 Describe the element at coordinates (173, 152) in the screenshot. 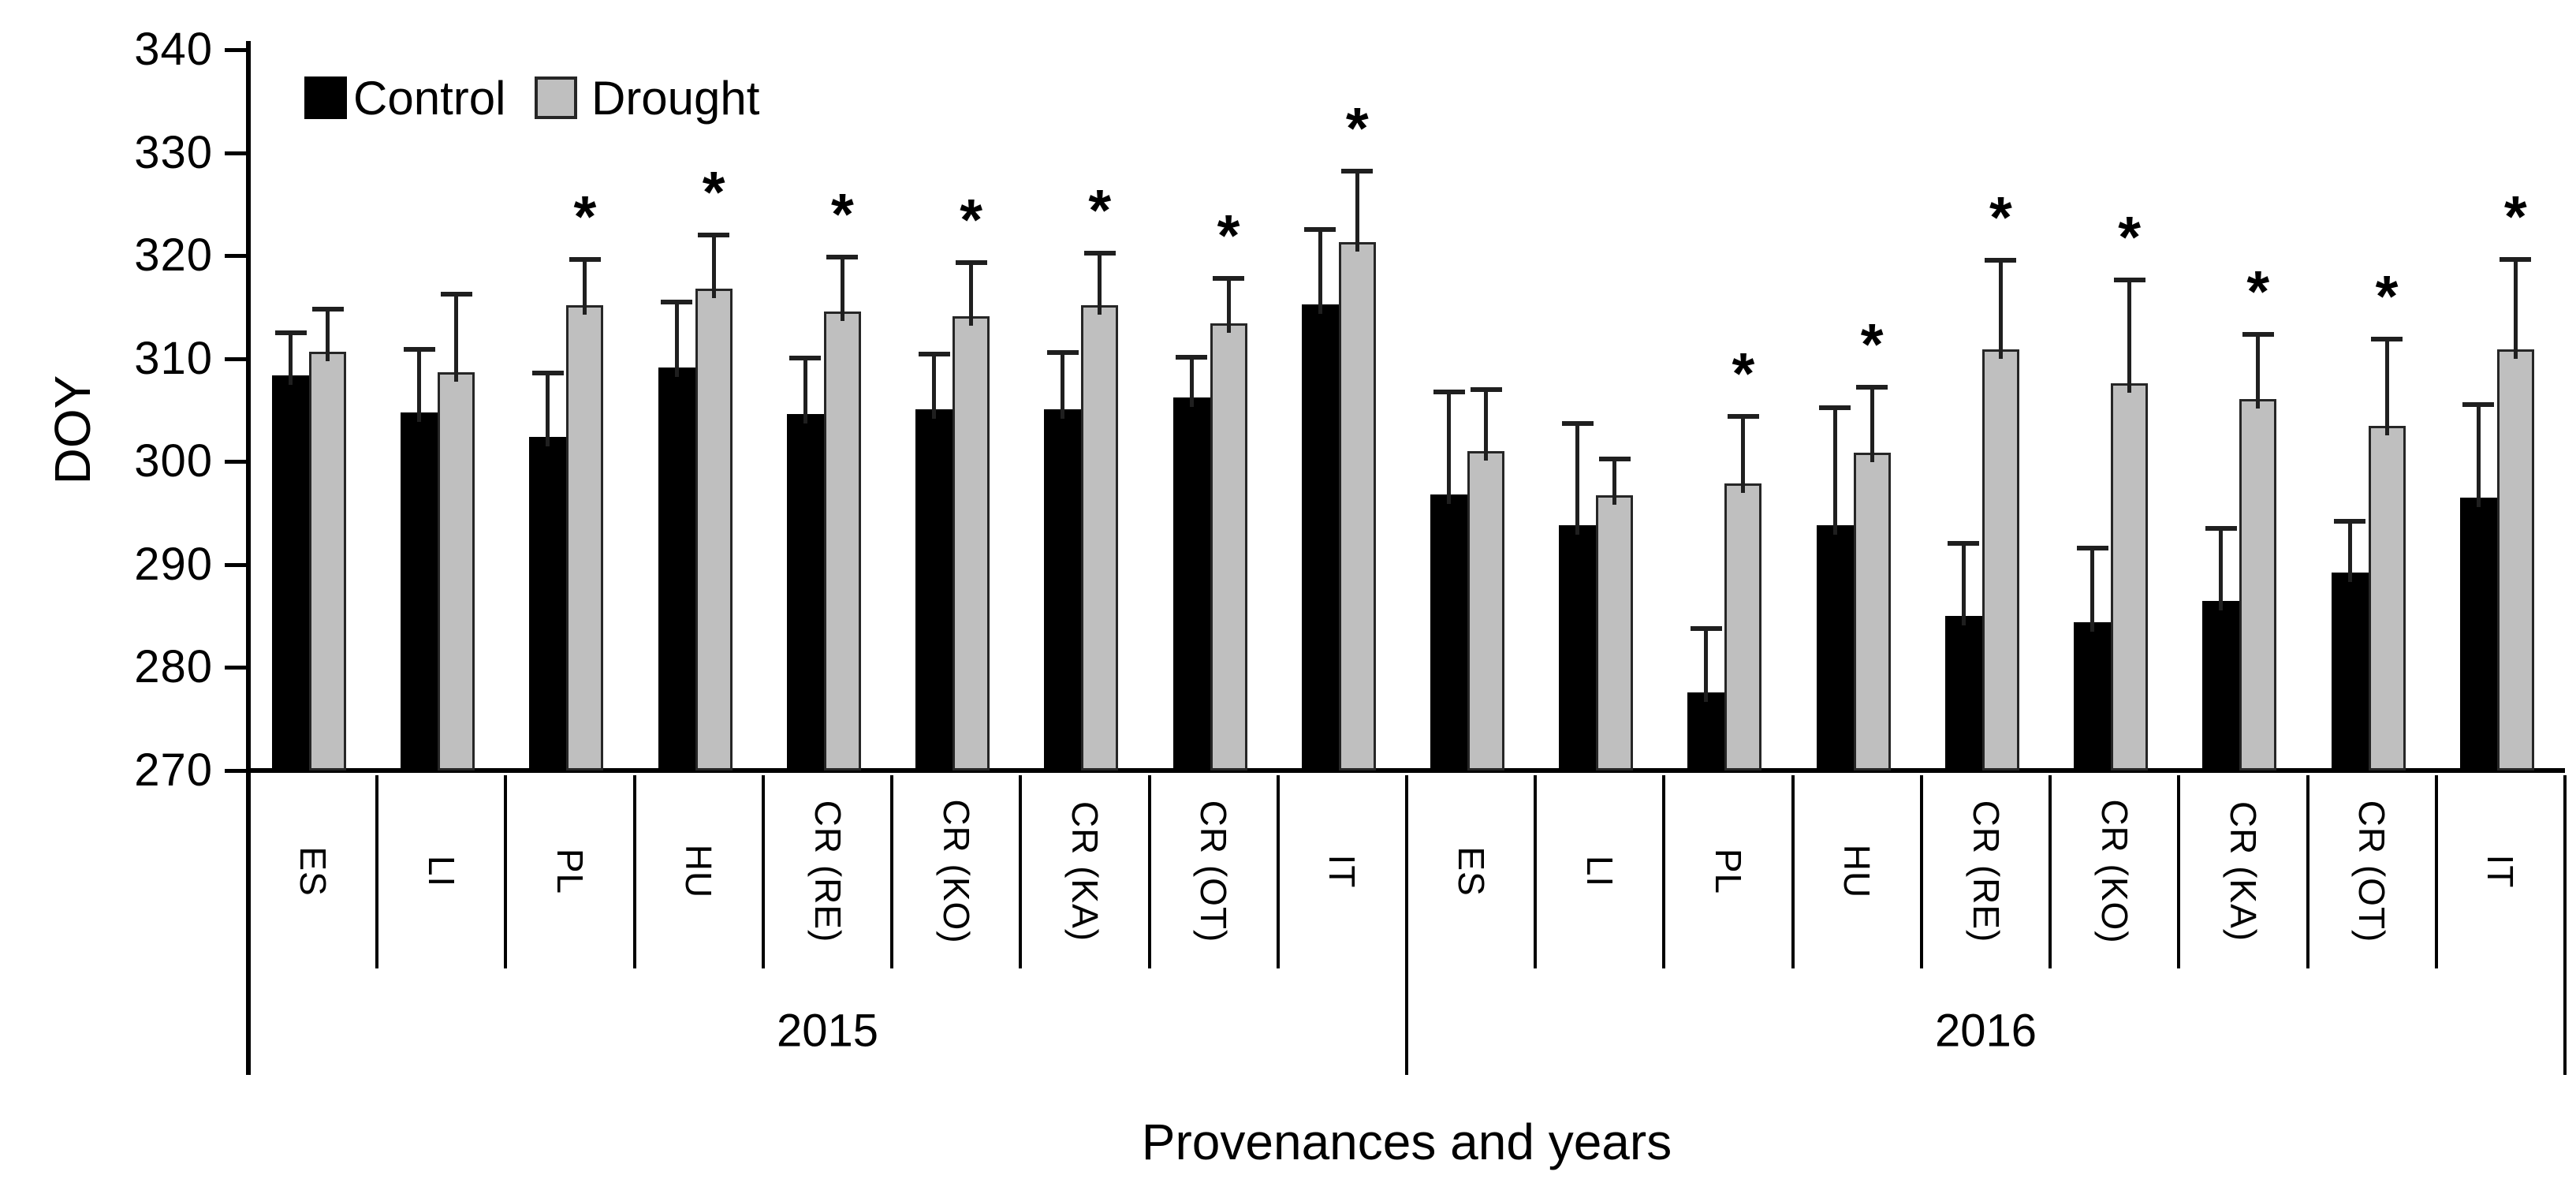

I see `y-tick-label: 330` at that location.